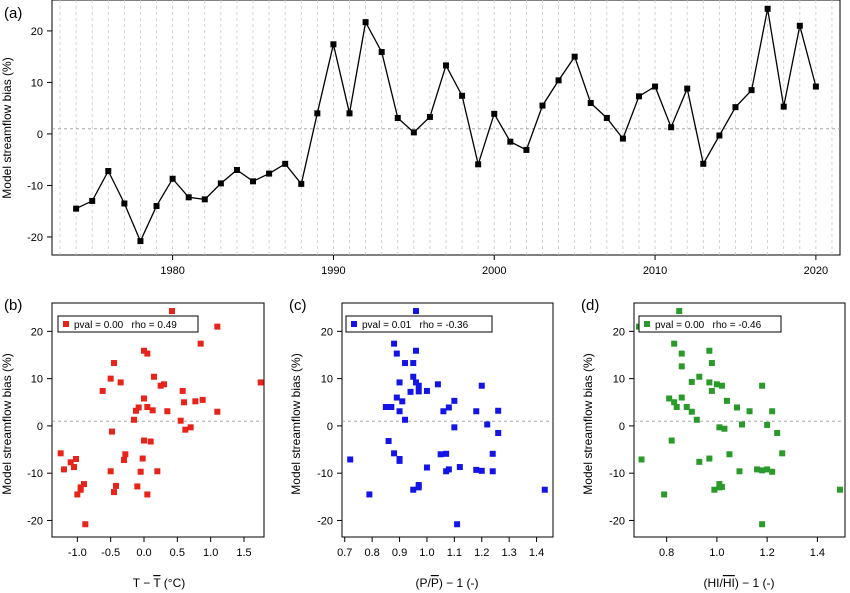 This screenshot has width=850, height=593. What do you see at coordinates (188, 197) in the screenshot?
I see `panel-a-point-1981` at bounding box center [188, 197].